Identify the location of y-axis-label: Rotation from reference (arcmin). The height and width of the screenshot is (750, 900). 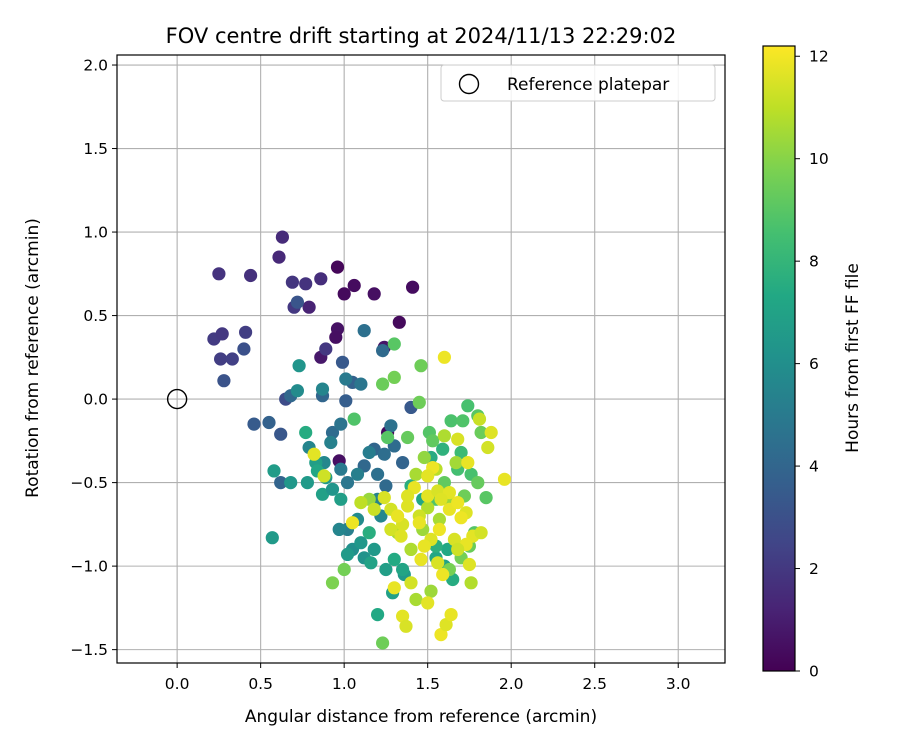
(33, 358).